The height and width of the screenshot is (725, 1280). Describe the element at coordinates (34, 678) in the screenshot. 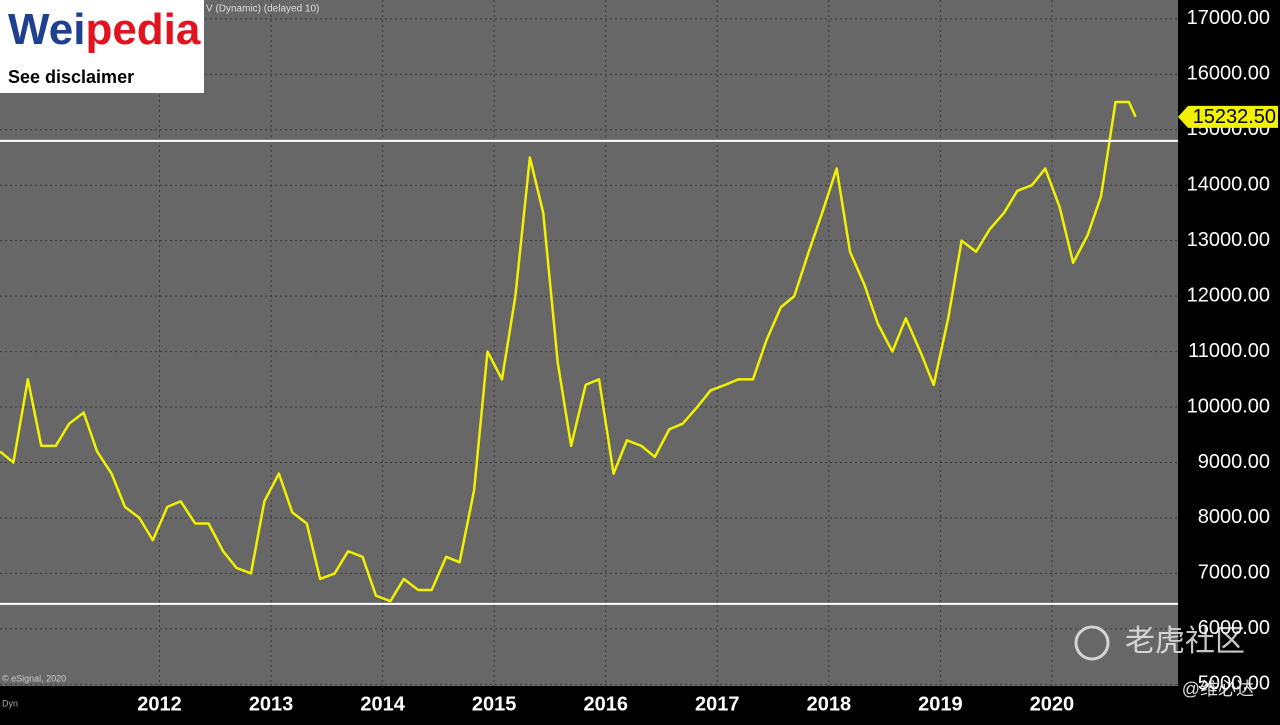

I see `source: © eSignal, 2020` at that location.